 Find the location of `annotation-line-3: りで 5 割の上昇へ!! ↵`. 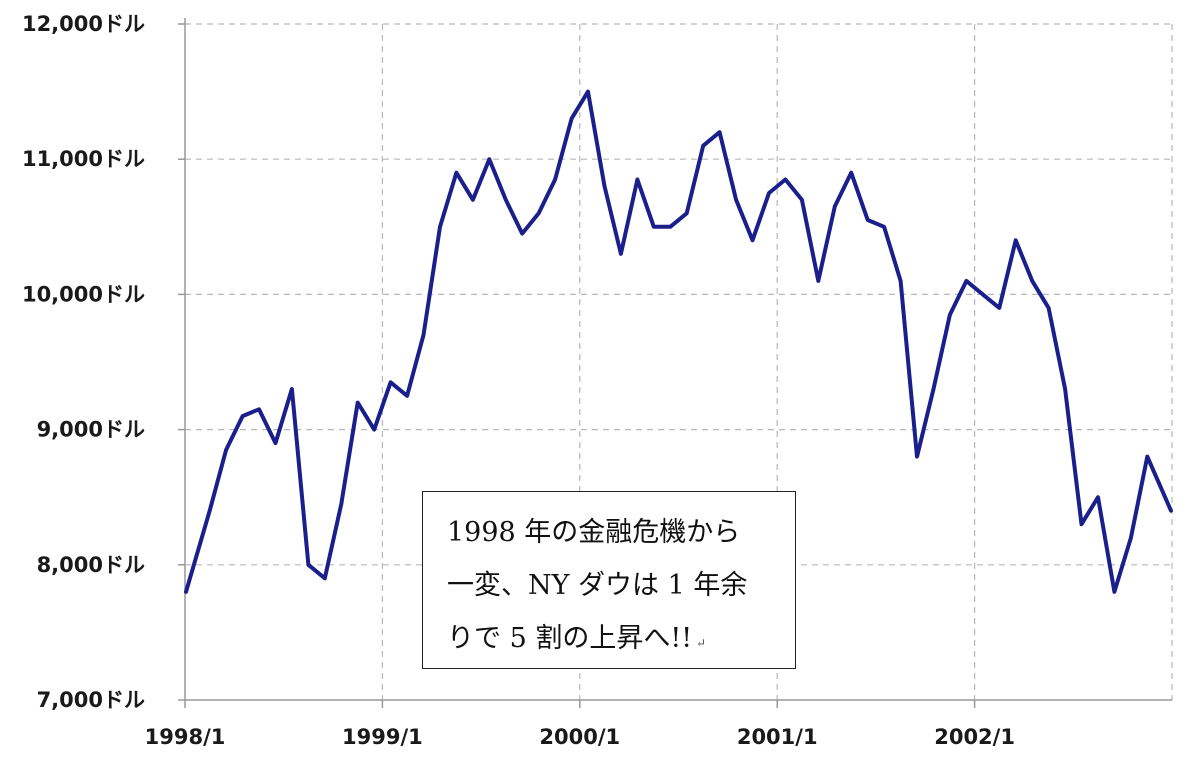

annotation-line-3: りで 5 割の上昇へ!! ↵ is located at coordinates (612, 641).